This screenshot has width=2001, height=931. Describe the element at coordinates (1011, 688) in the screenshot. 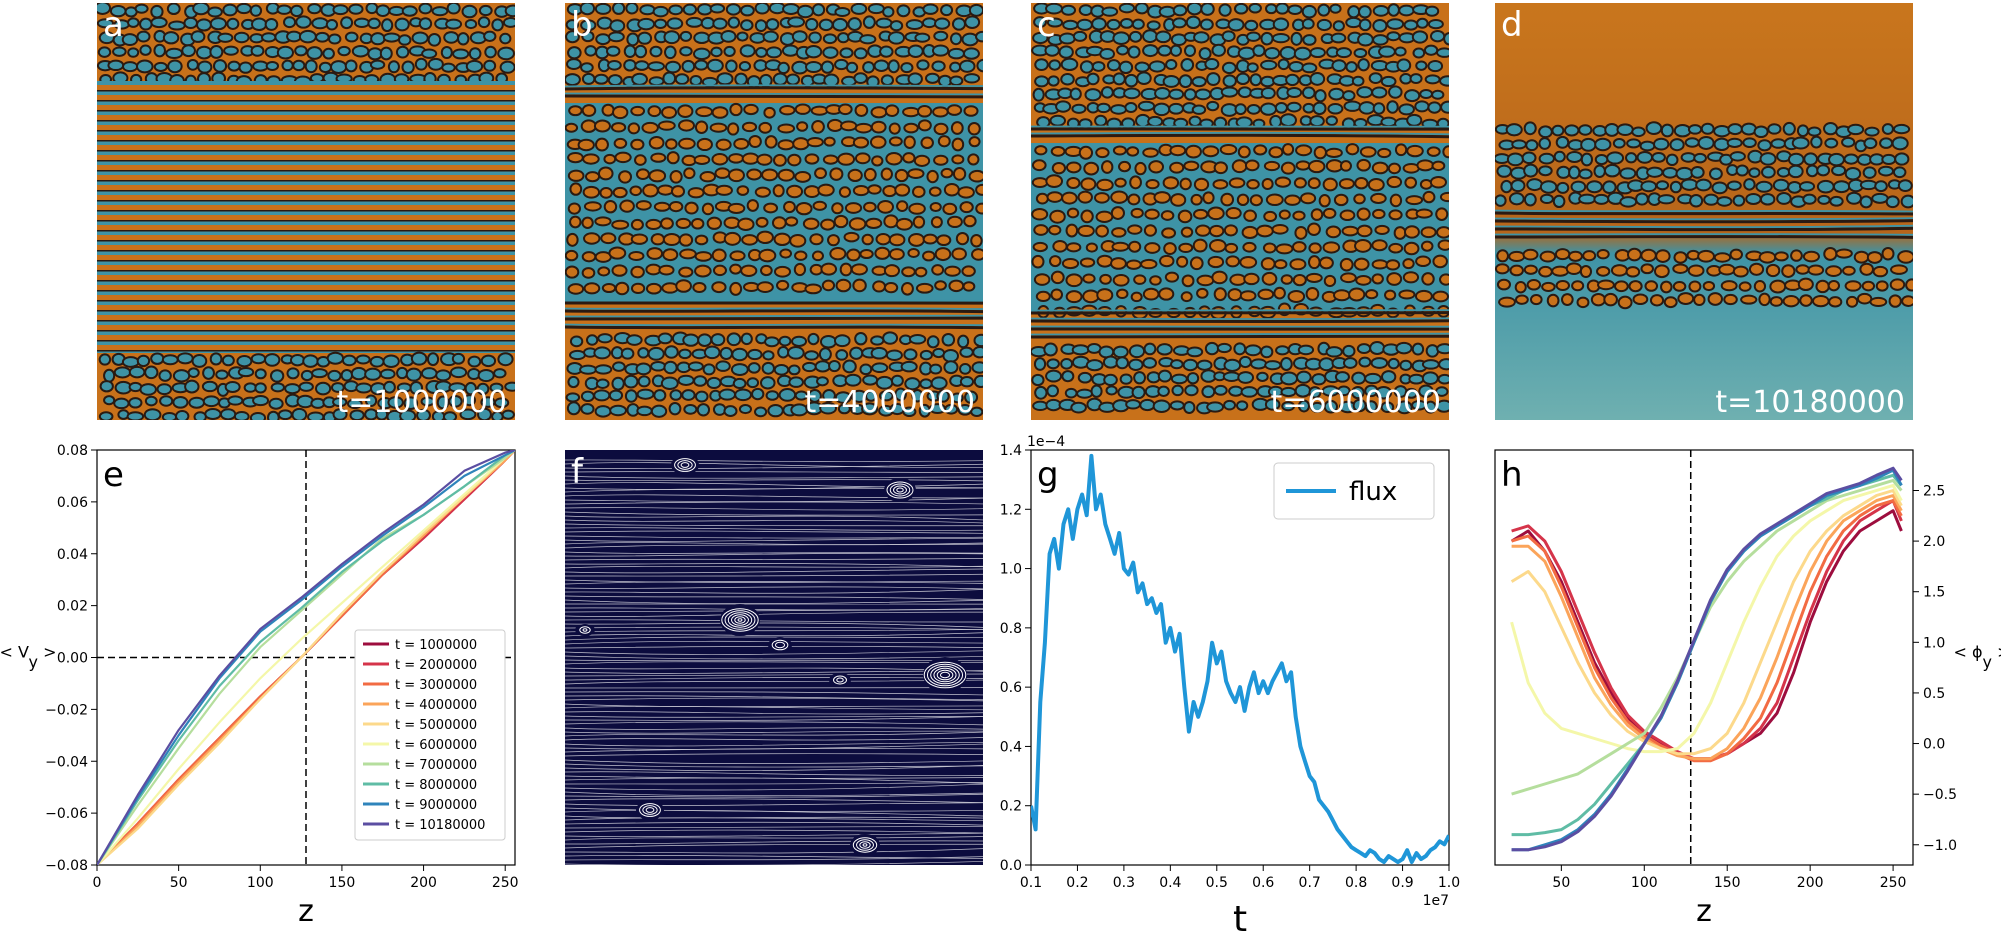

I see `y-tick-label: 0.6` at that location.